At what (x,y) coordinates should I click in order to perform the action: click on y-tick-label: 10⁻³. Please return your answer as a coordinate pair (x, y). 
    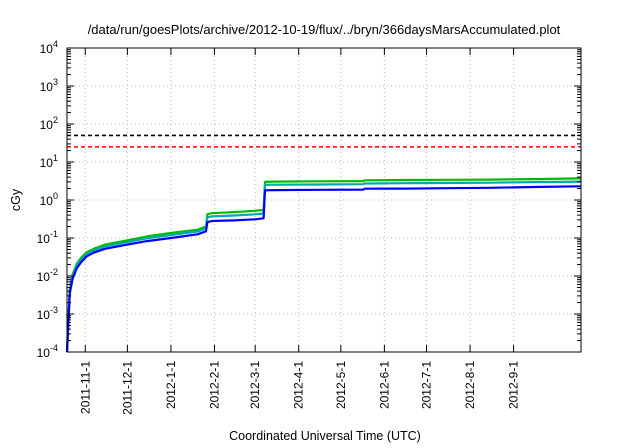
    Looking at the image, I should click on (47, 313).